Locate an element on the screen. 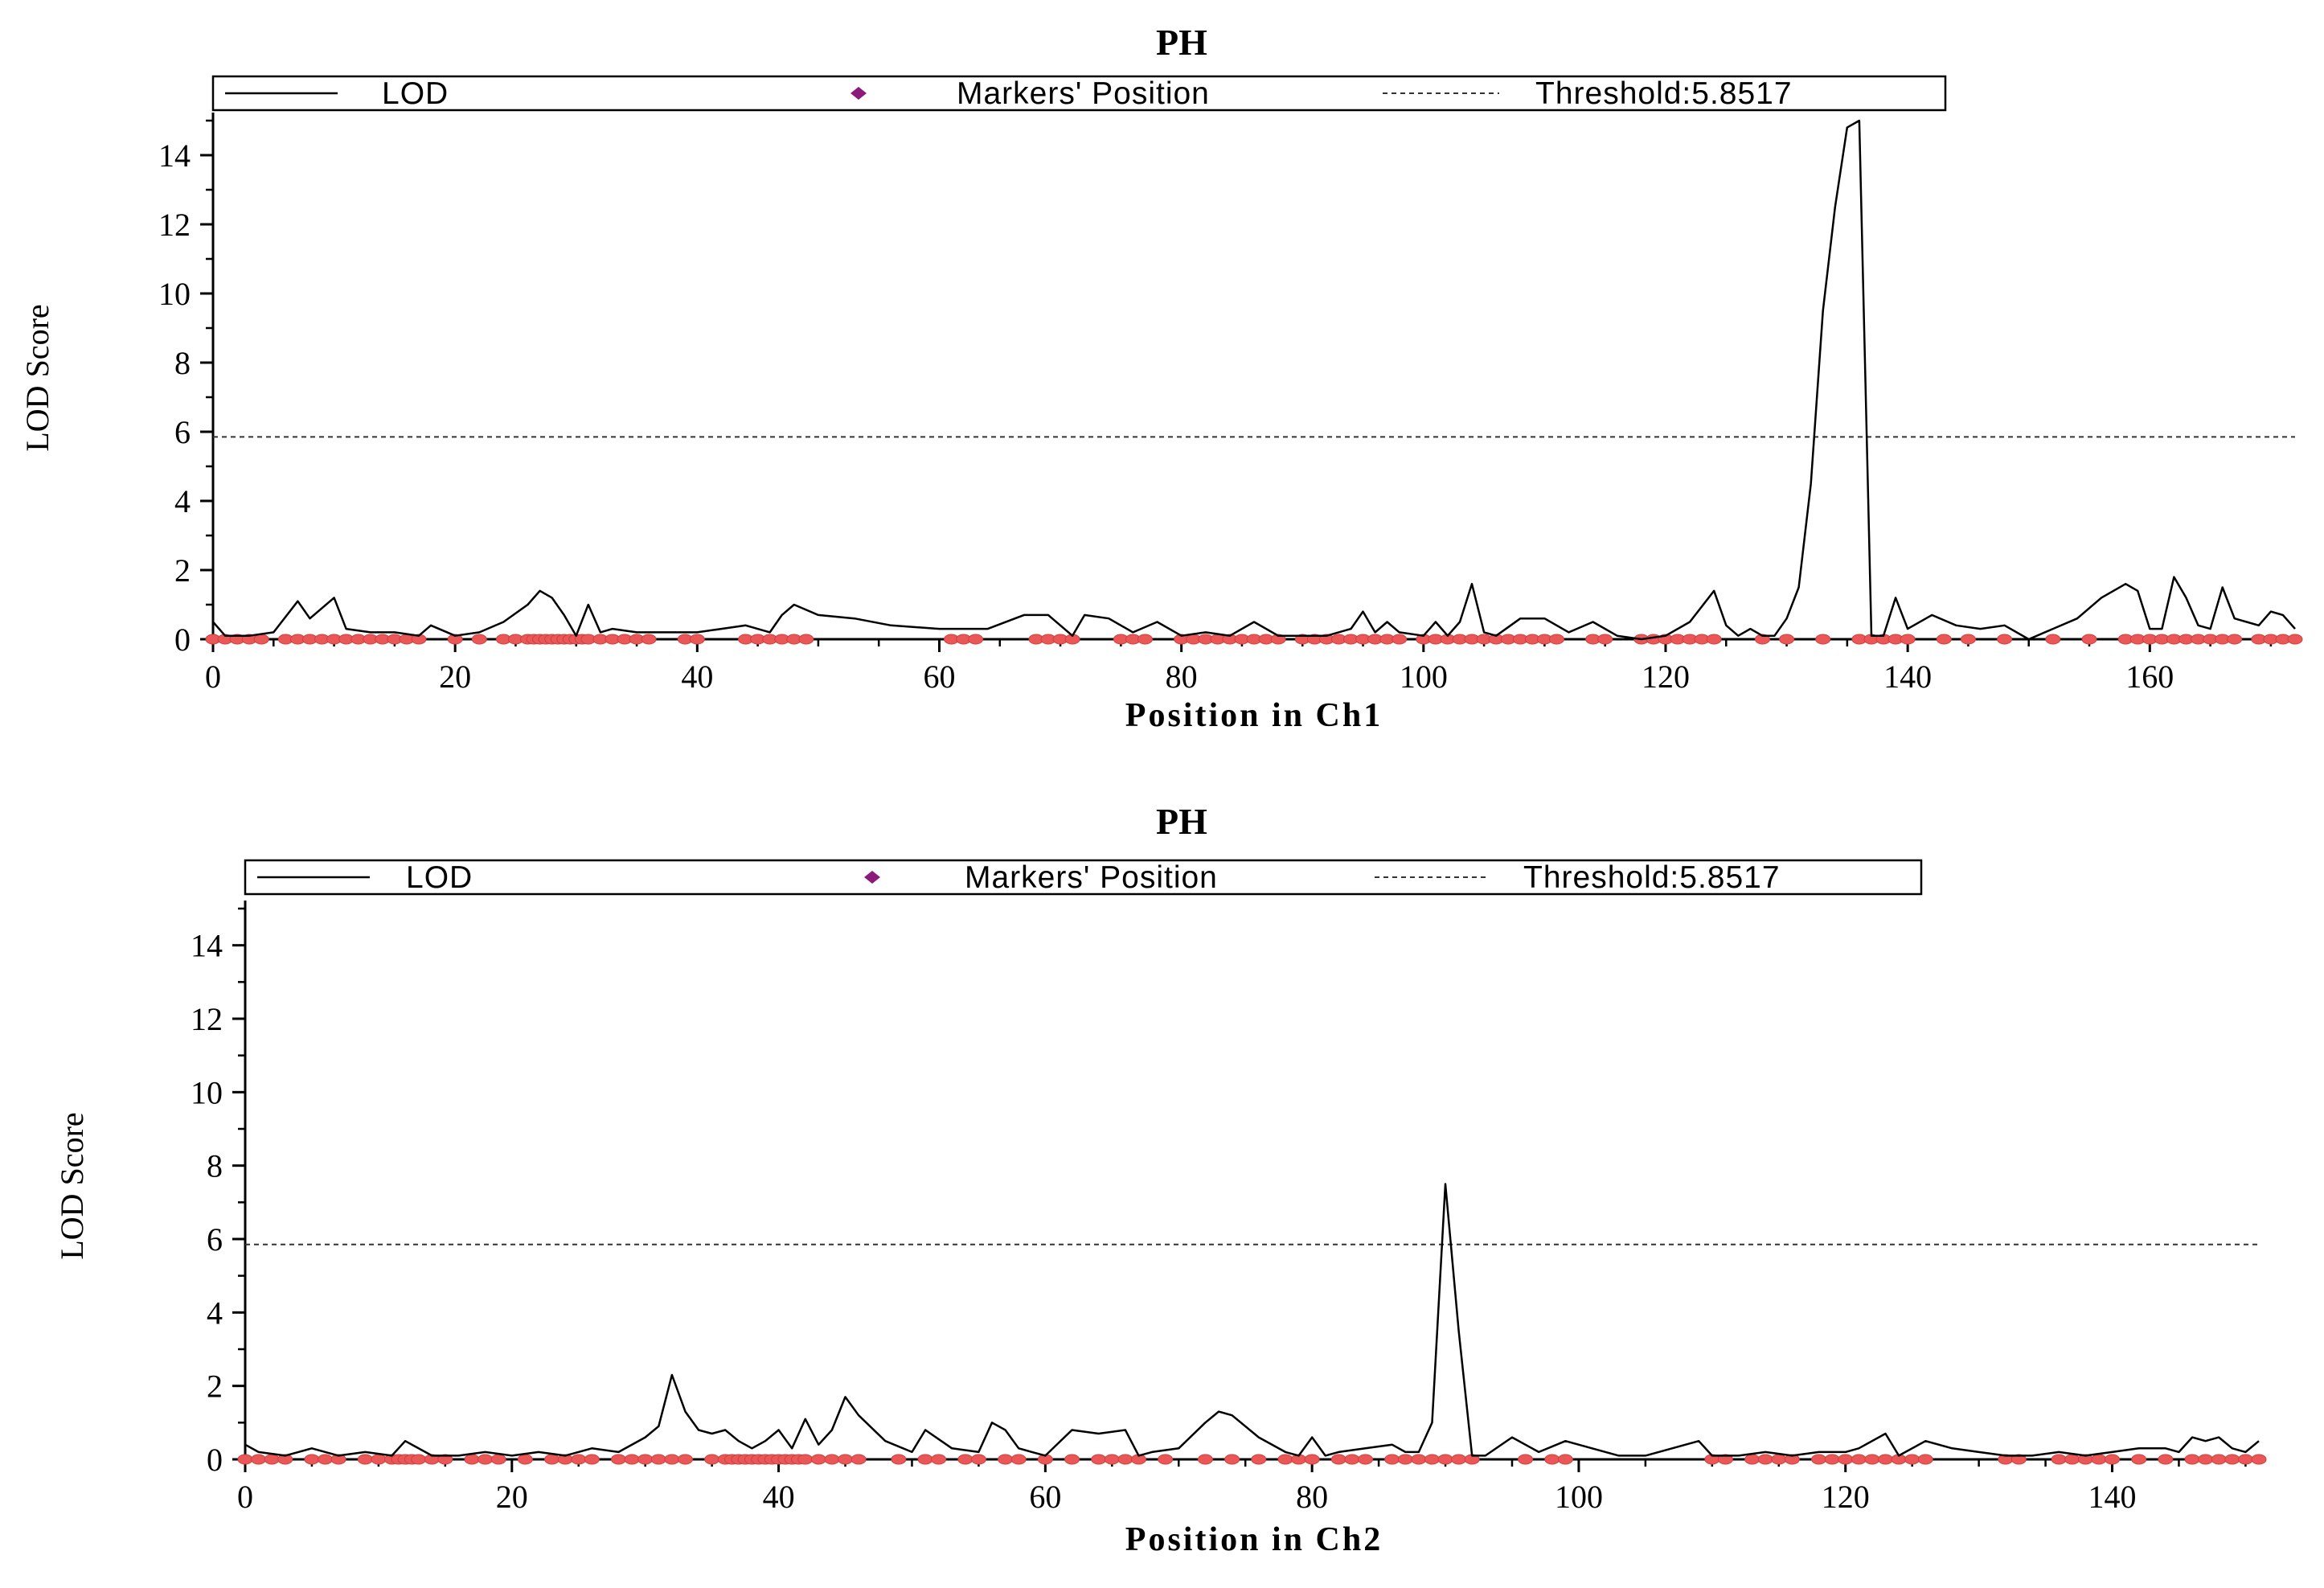 This screenshot has width=2324, height=1588. lod-series-line is located at coordinates (1252, 1320).